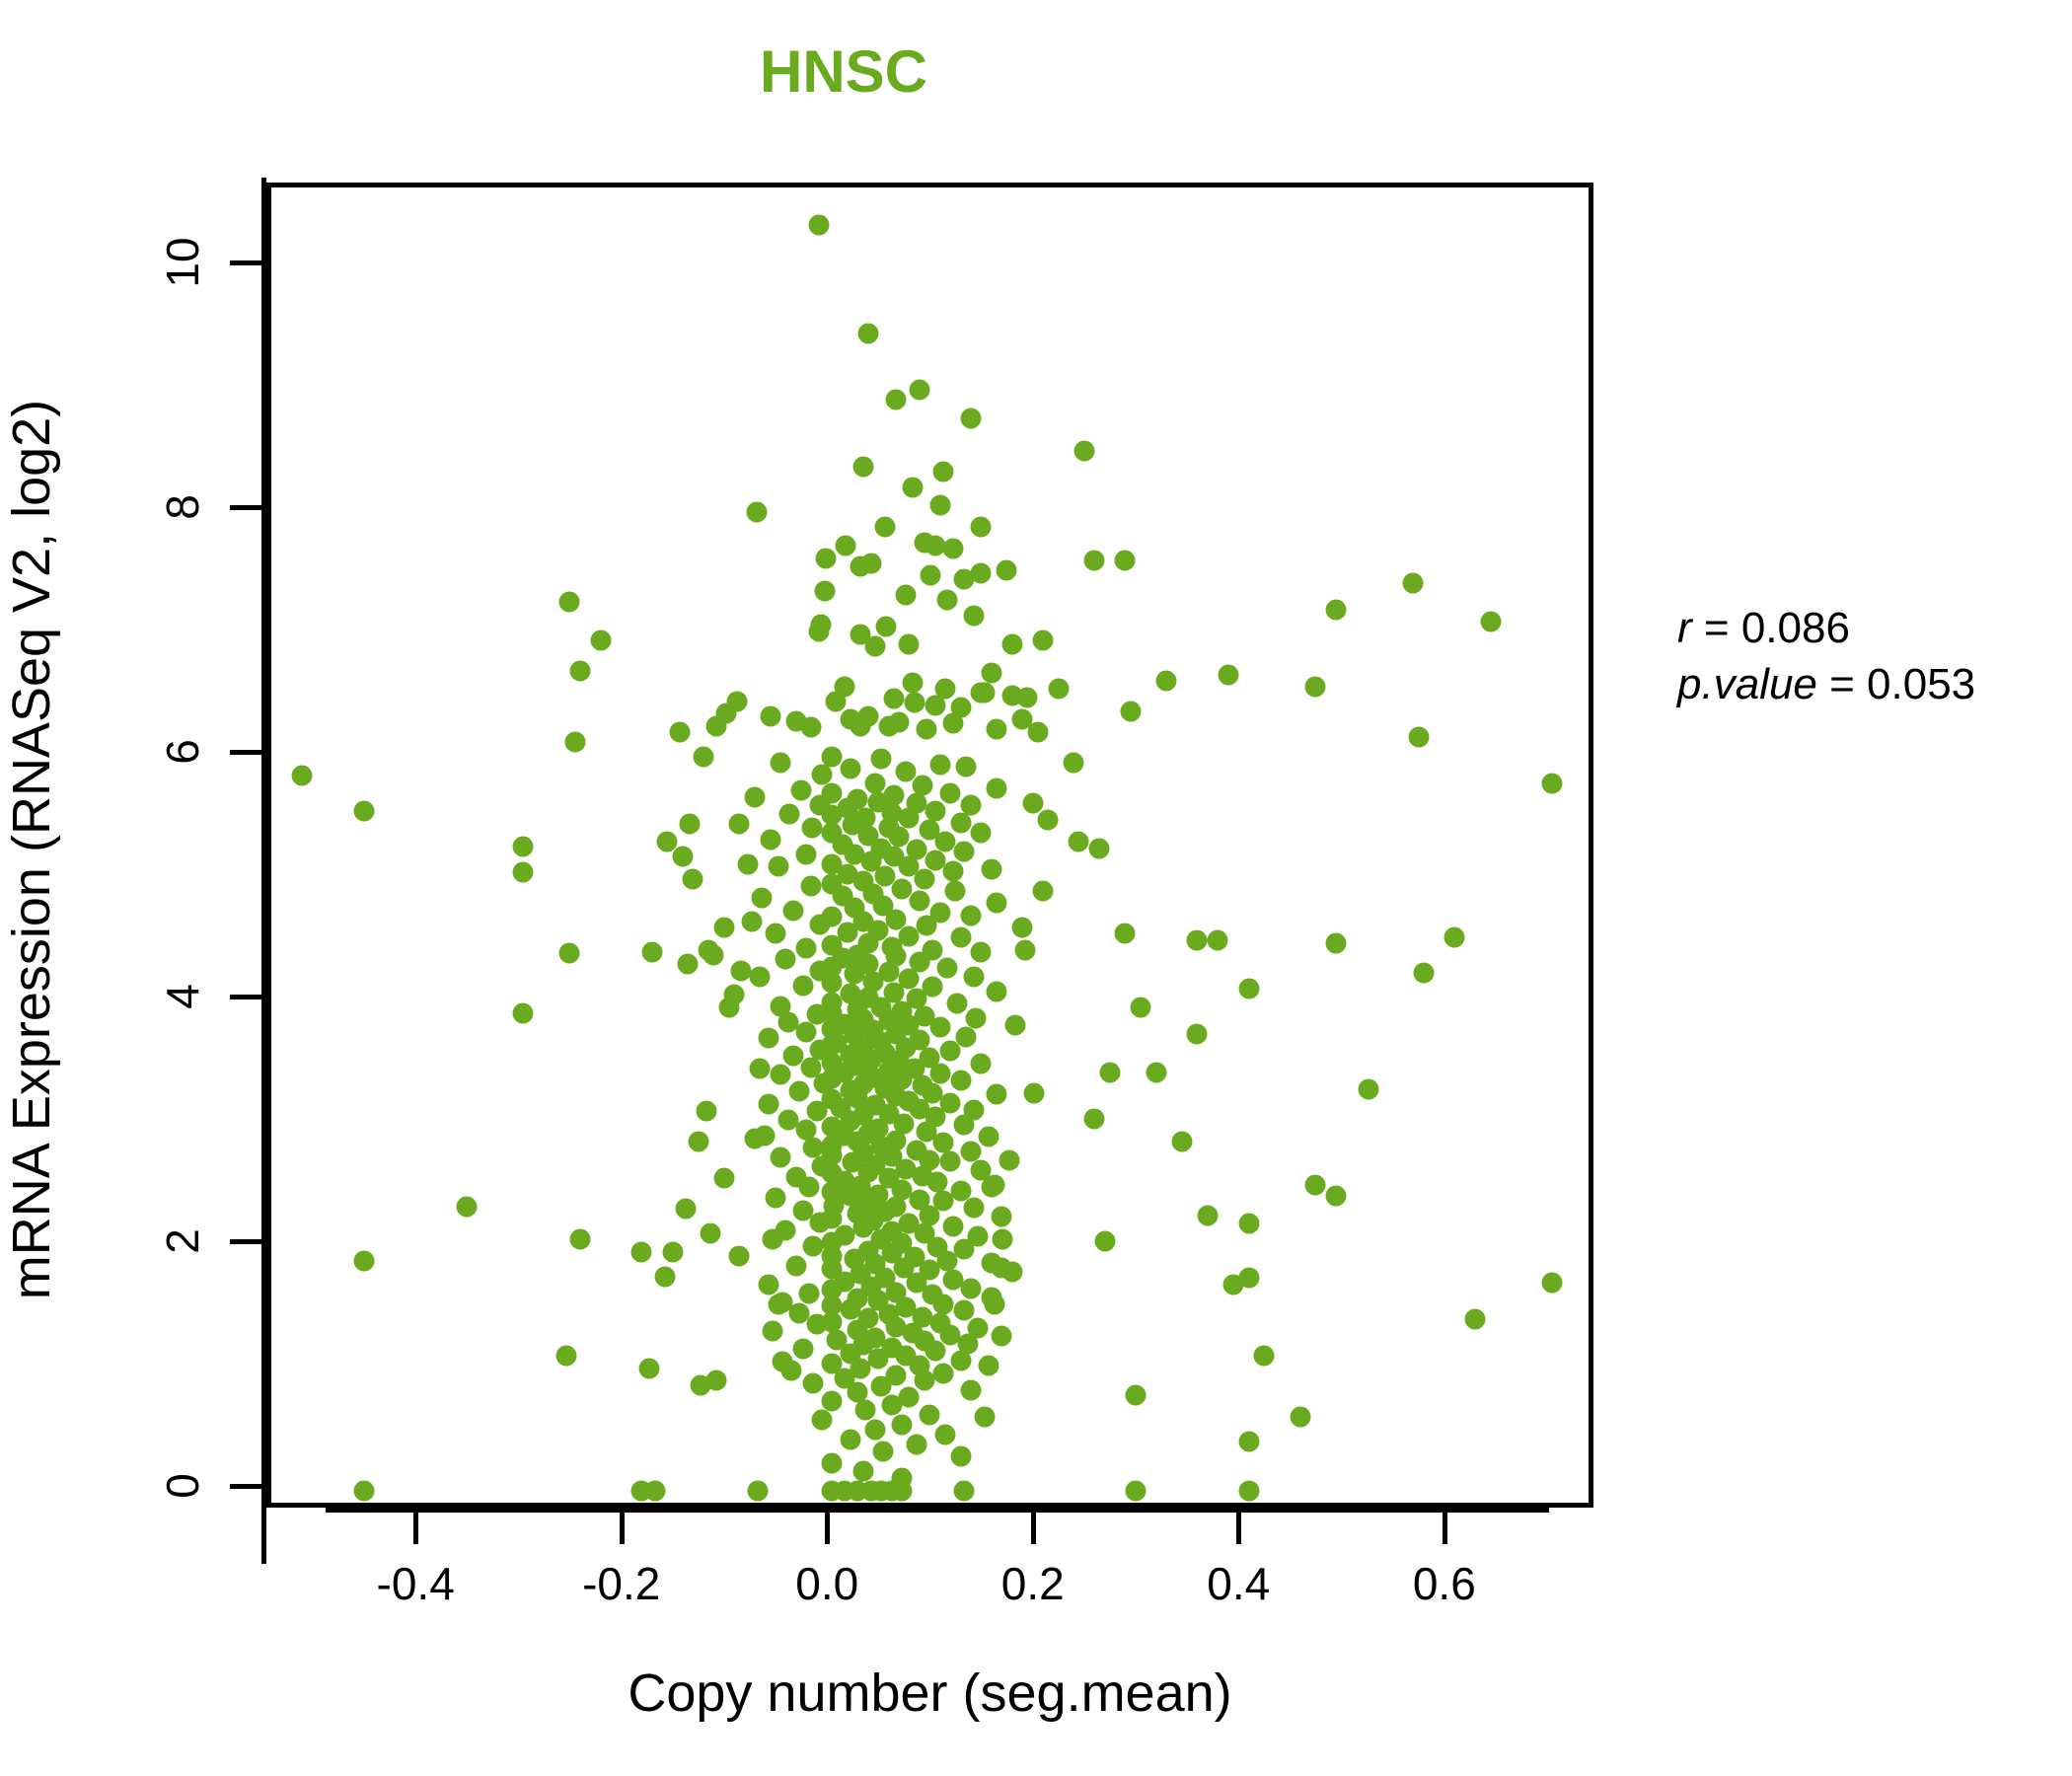 The image size is (2072, 1776). I want to click on x-tick-label: 0.4, so click(1239, 1584).